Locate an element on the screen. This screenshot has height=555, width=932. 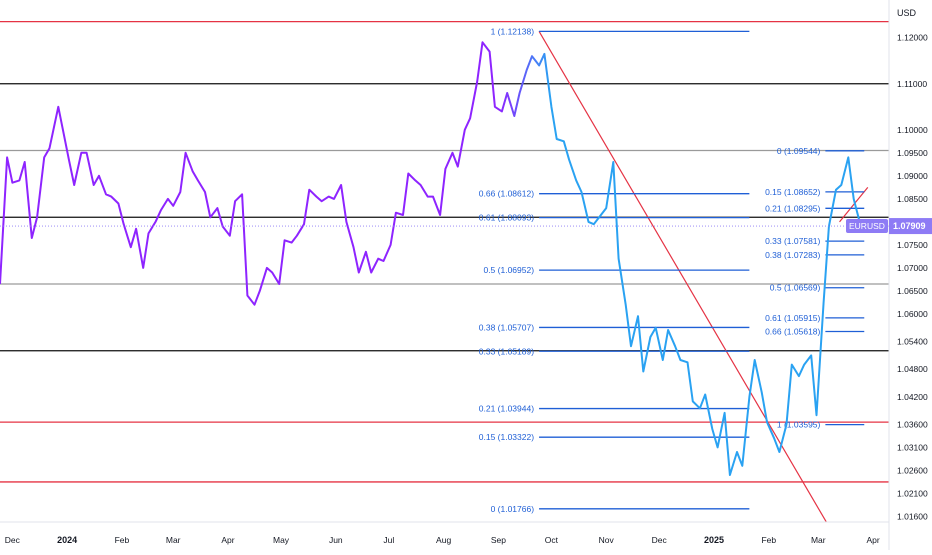
y-tick-label: 1.10000 is located at coordinates (912, 130).